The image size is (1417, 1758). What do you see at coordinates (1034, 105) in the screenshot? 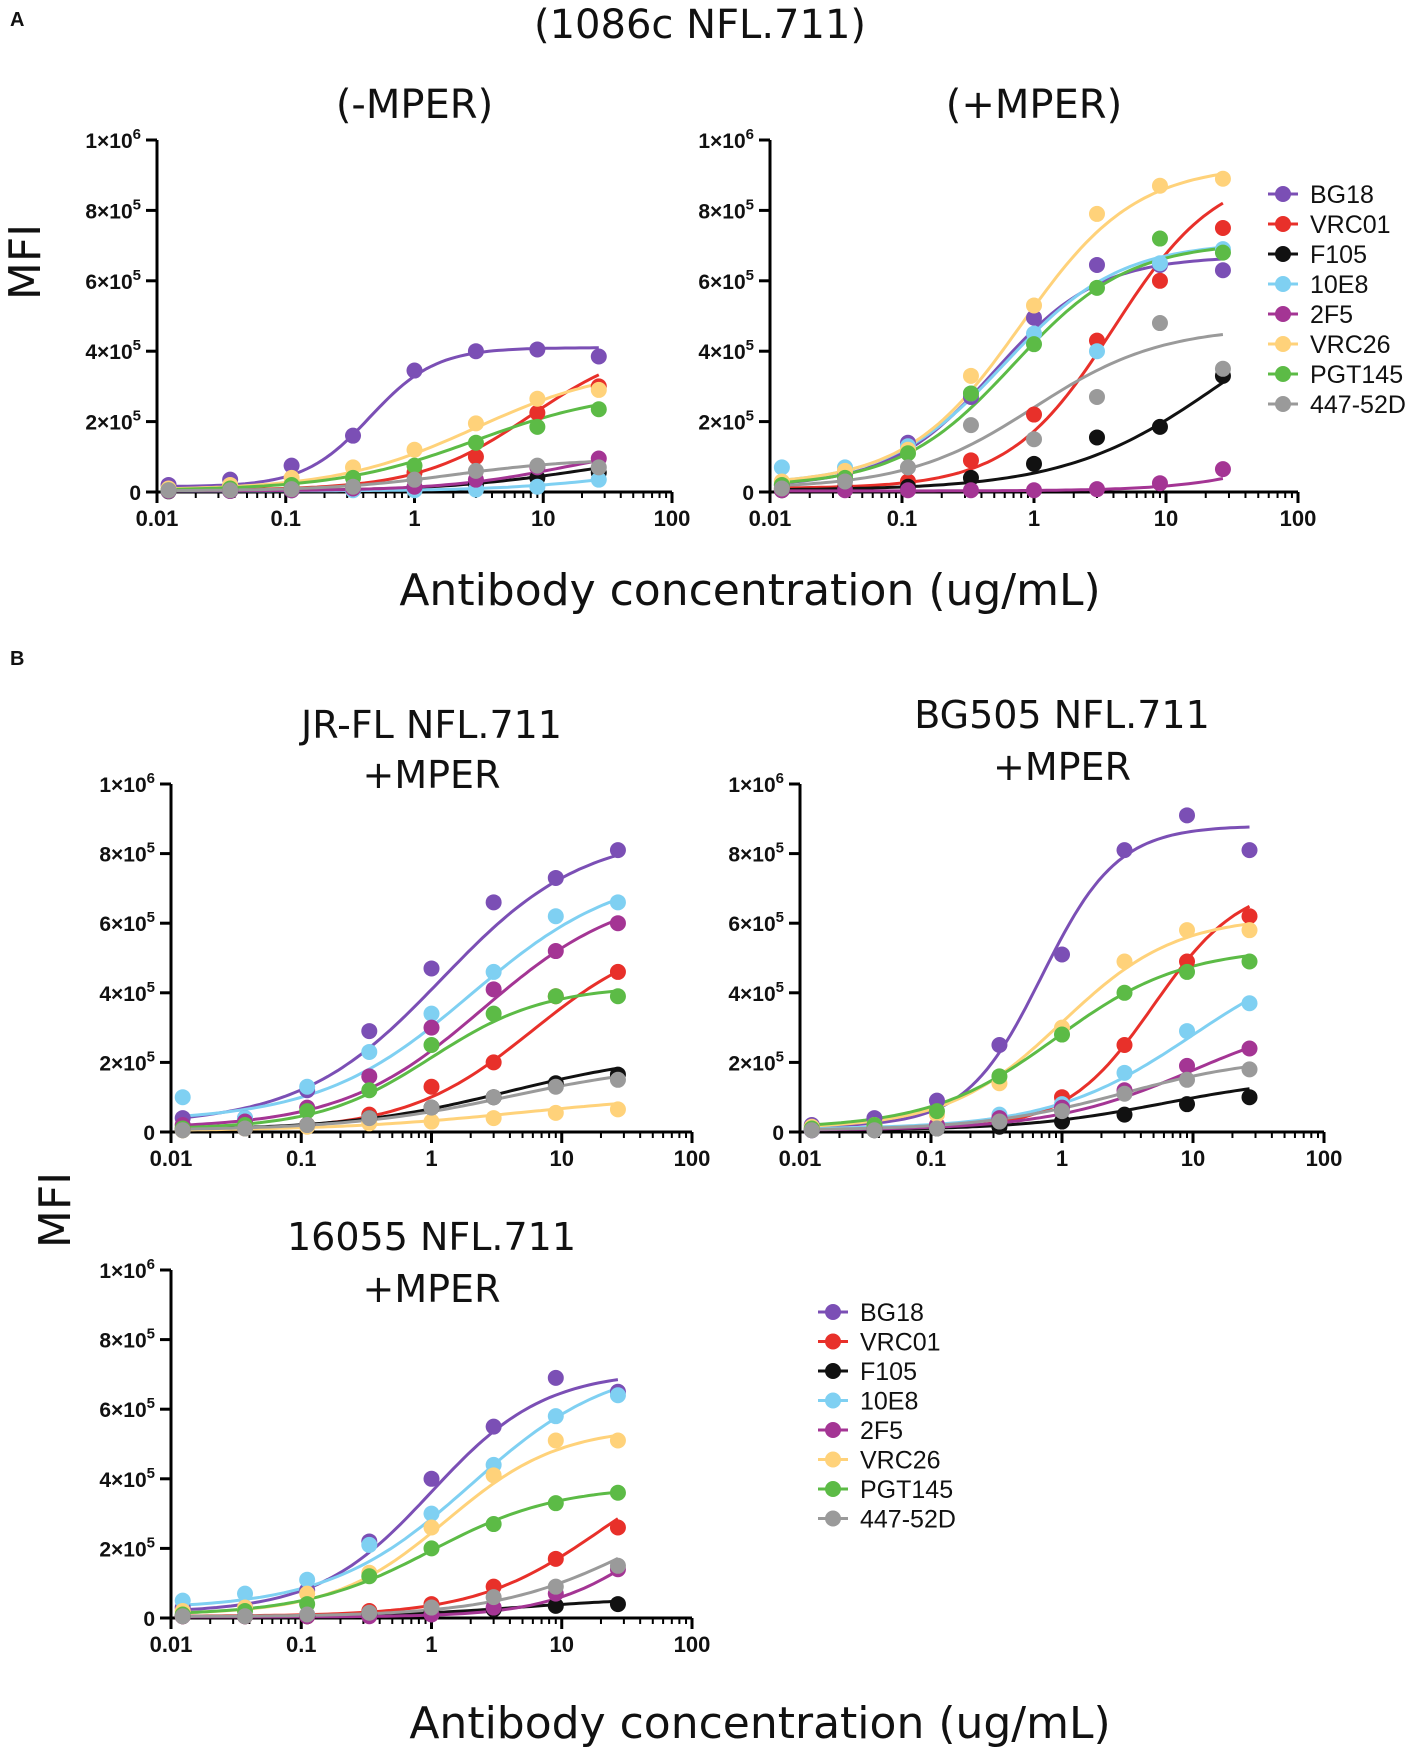
I see `chart-title: (+MPER)` at bounding box center [1034, 105].